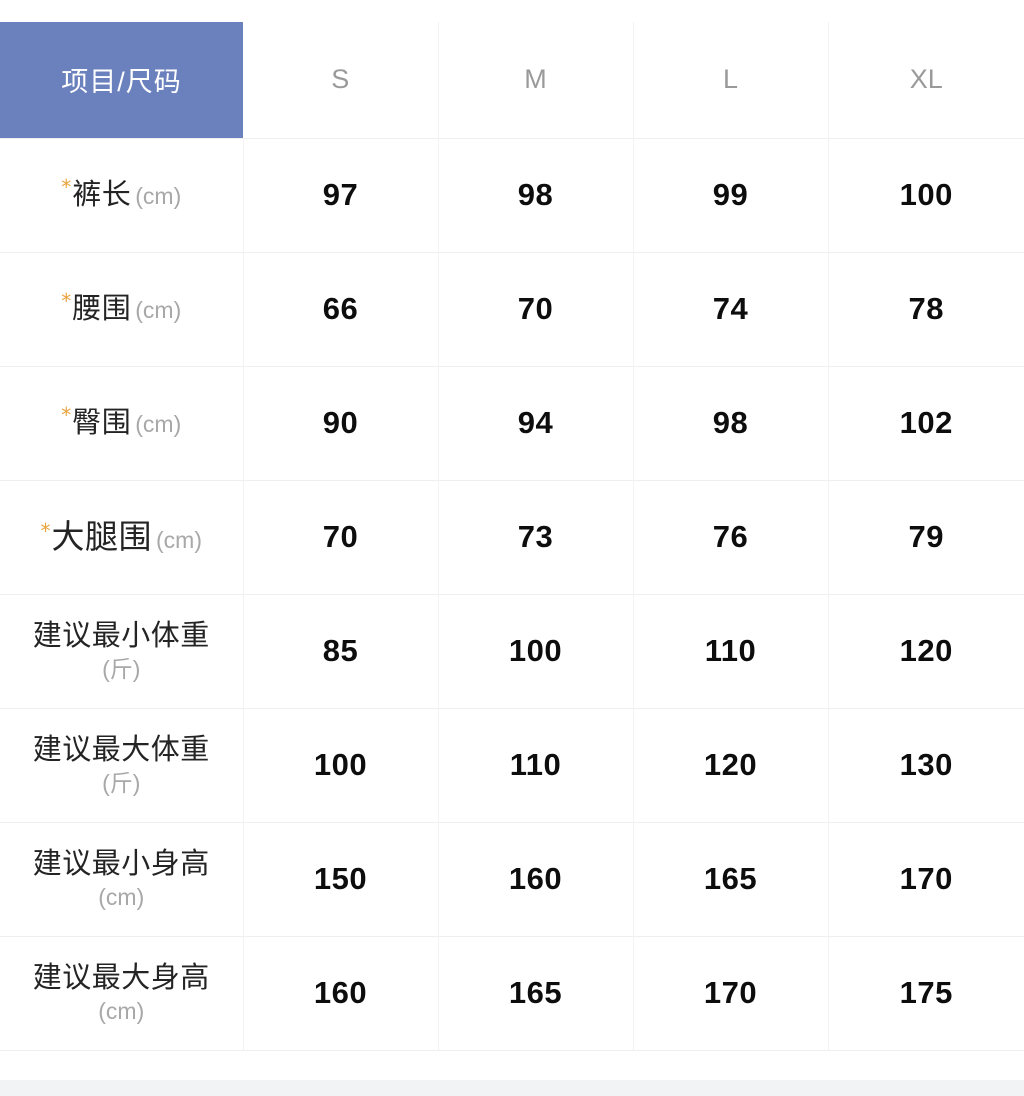 The width and height of the screenshot is (1024, 1096). Describe the element at coordinates (102, 309) in the screenshot. I see `row-label-text: 腰围` at that location.